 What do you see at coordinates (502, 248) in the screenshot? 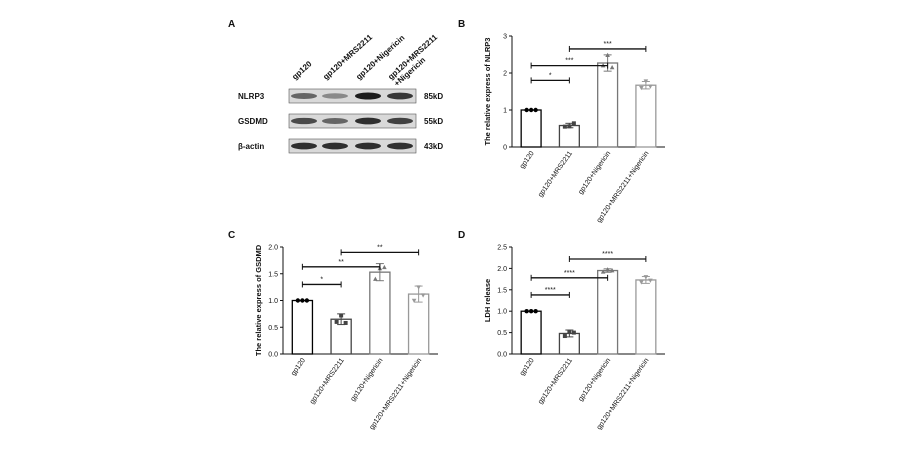
I see `y-tick-label: 2.5` at bounding box center [502, 248].